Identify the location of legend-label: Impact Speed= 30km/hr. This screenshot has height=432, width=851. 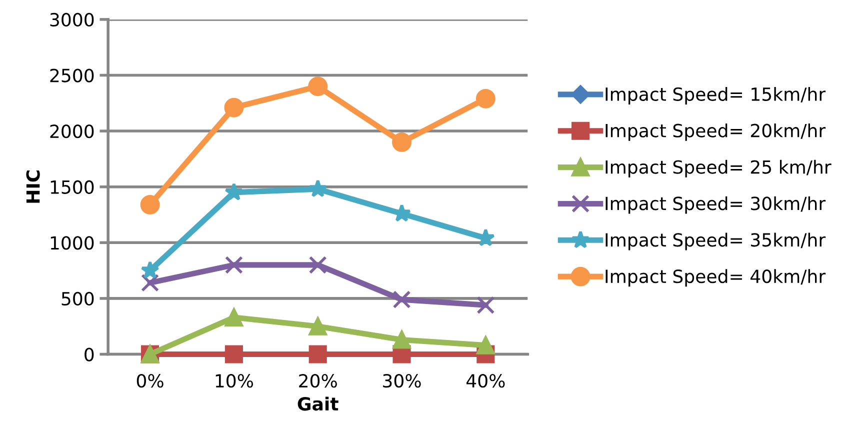
(716, 205).